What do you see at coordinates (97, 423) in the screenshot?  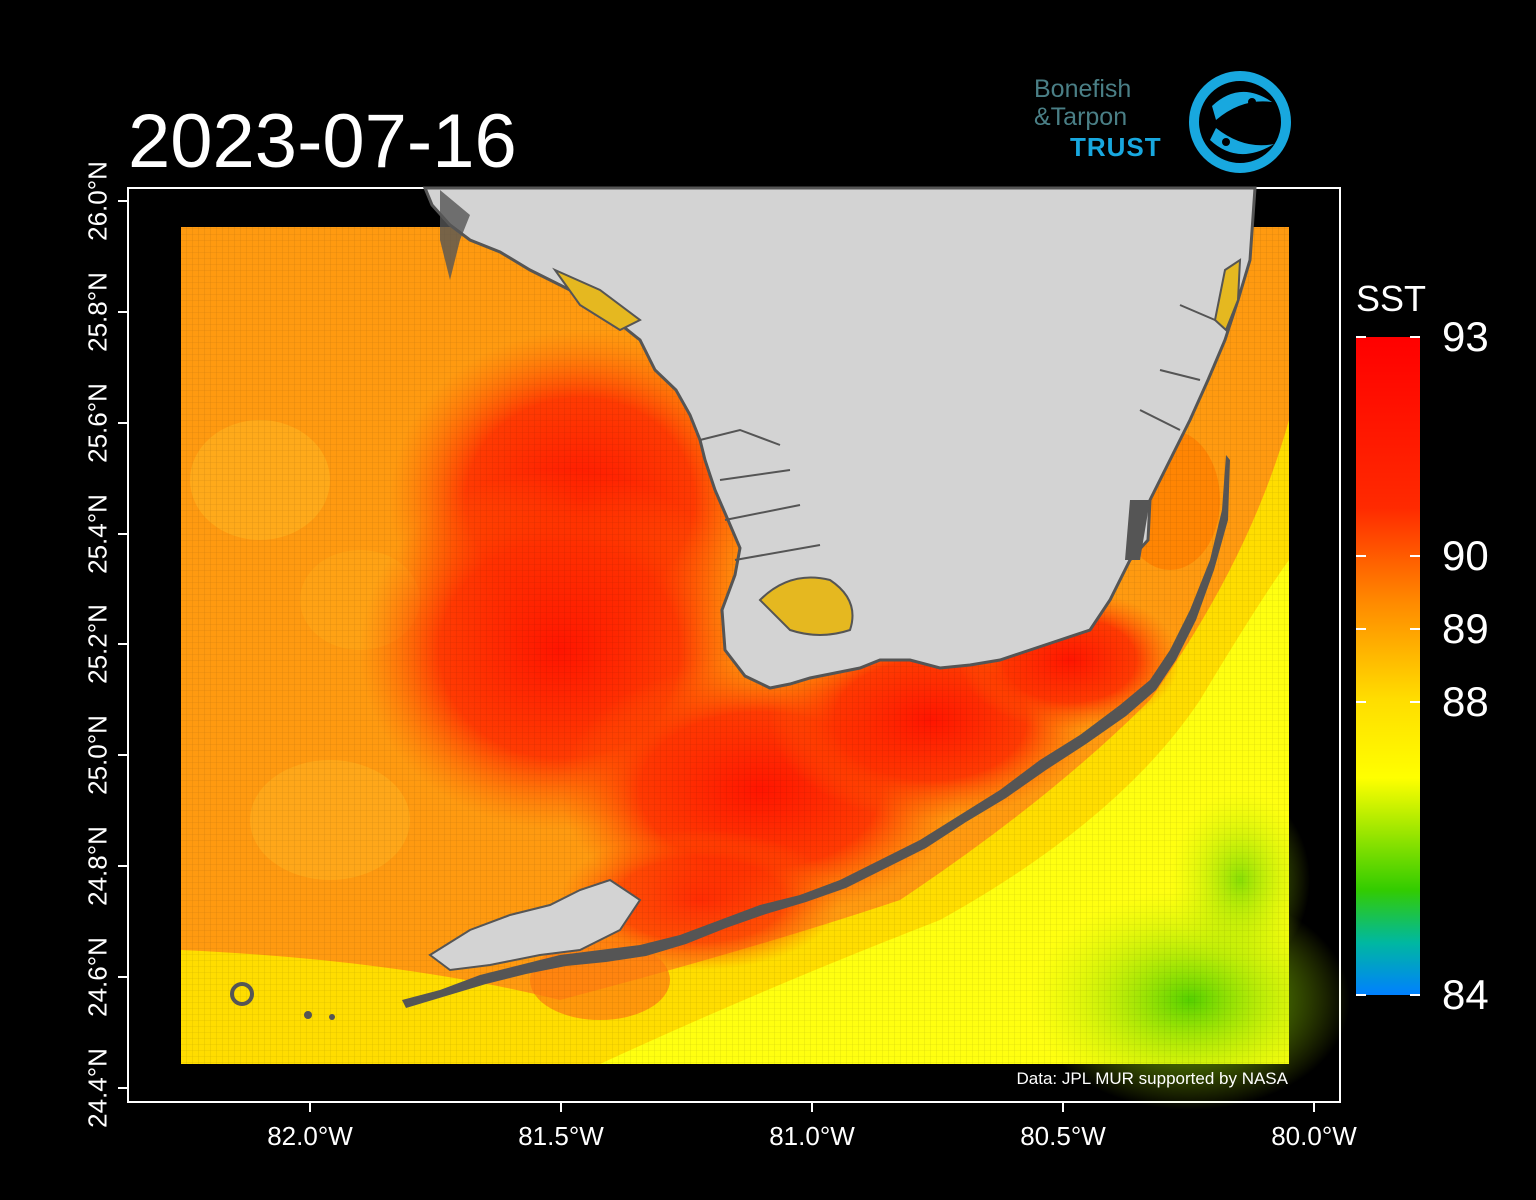 I see `y-tick-label: 25.6°N` at bounding box center [97, 423].